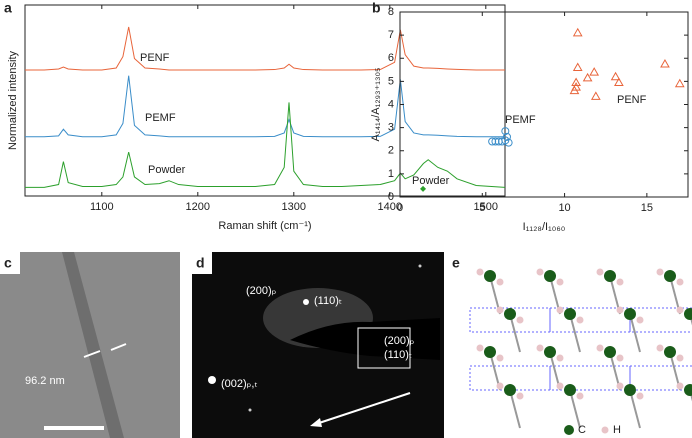 This screenshot has width=692, height=438. I want to click on panel-letter: c, so click(8, 263).